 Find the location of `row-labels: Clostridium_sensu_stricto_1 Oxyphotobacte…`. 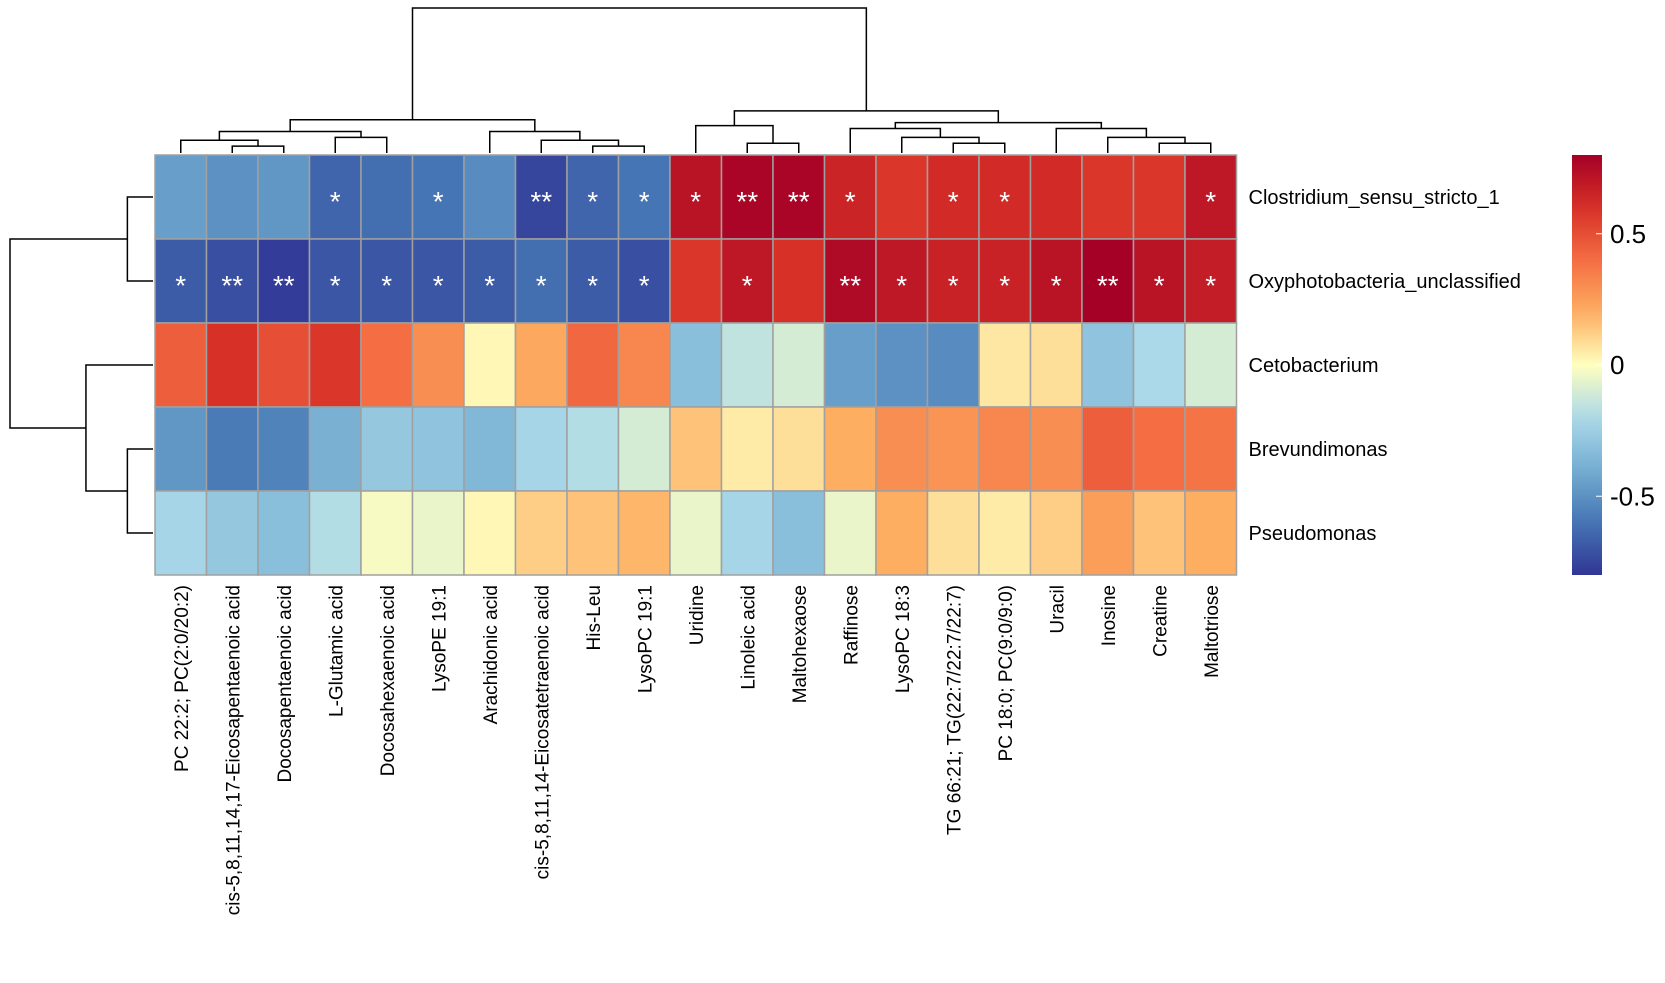

row-labels: Clostridium_sensu_stricto_1 Oxyphotobacte… is located at coordinates (1385, 366).